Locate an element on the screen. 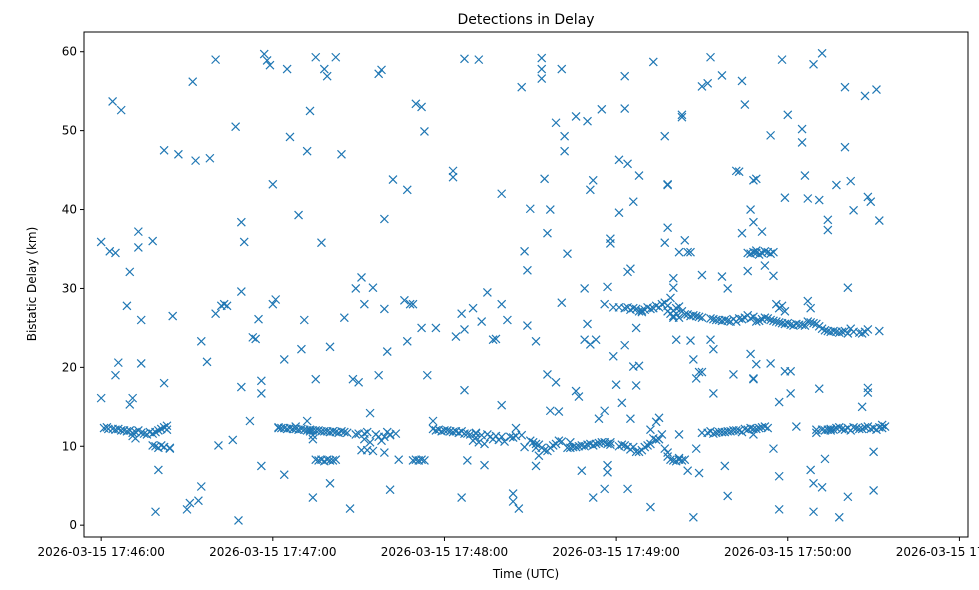  y-tick-label: 30 is located at coordinates (69, 288).